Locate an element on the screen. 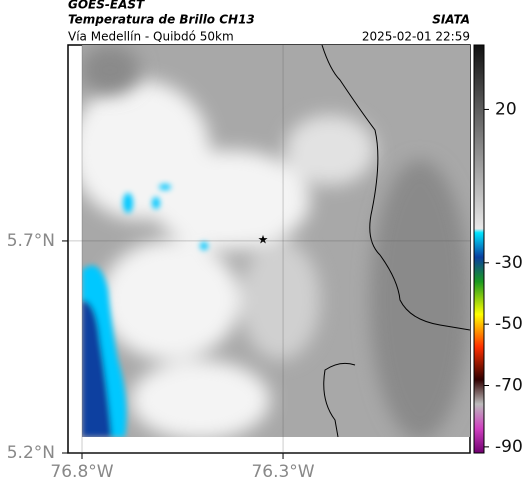  colorbar is located at coordinates (479, 249).